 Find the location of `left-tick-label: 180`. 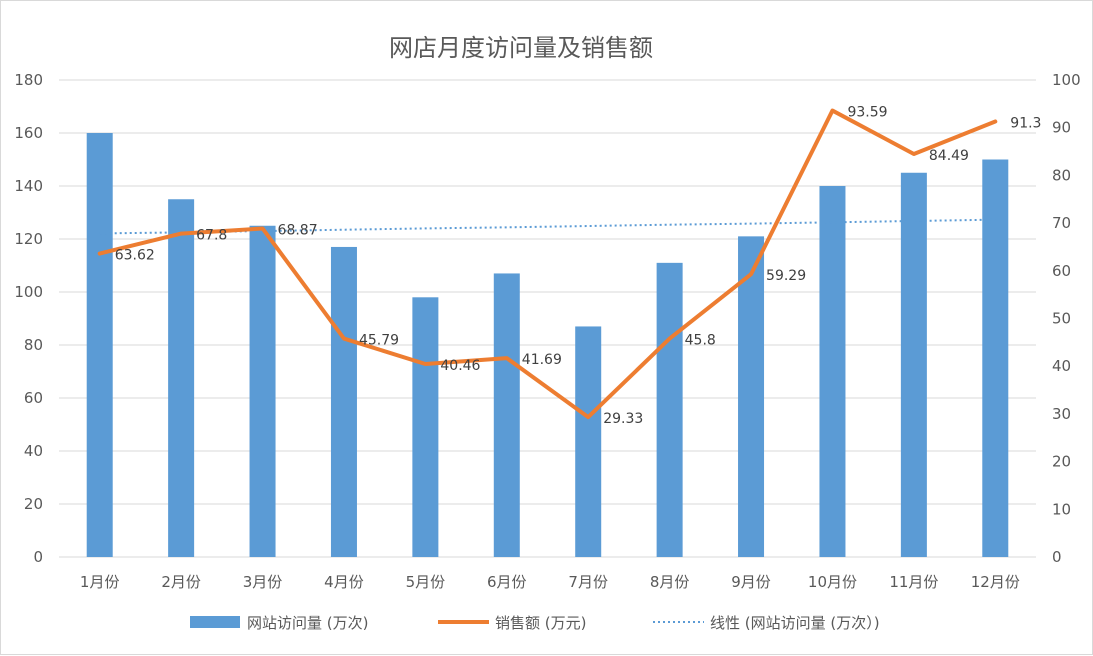

left-tick-label: 180 is located at coordinates (28, 80).